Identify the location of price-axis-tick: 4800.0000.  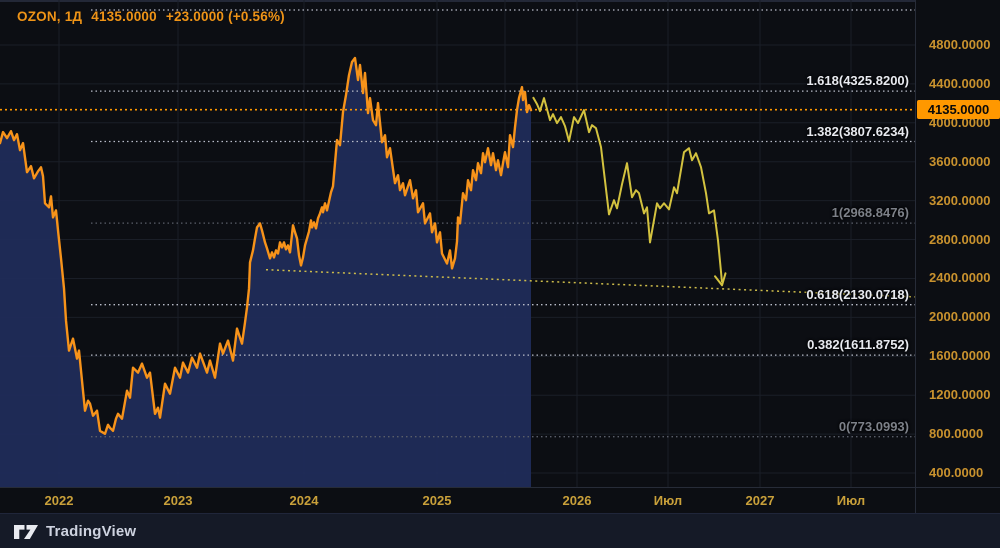
(960, 44).